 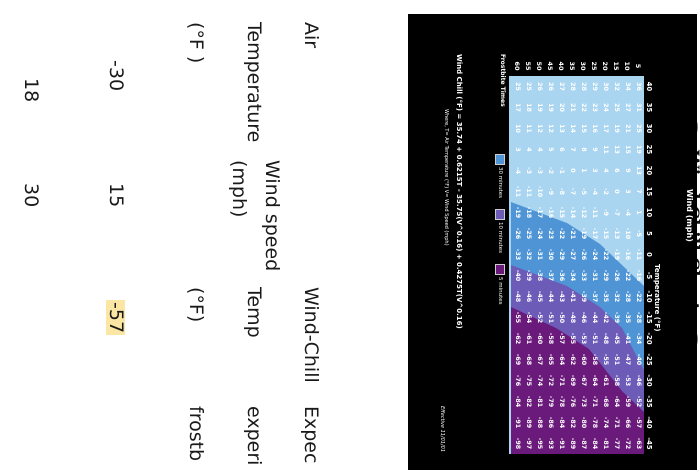 What do you see at coordinates (583, 66) in the screenshot?
I see `wind-row-label: 30` at bounding box center [583, 66].